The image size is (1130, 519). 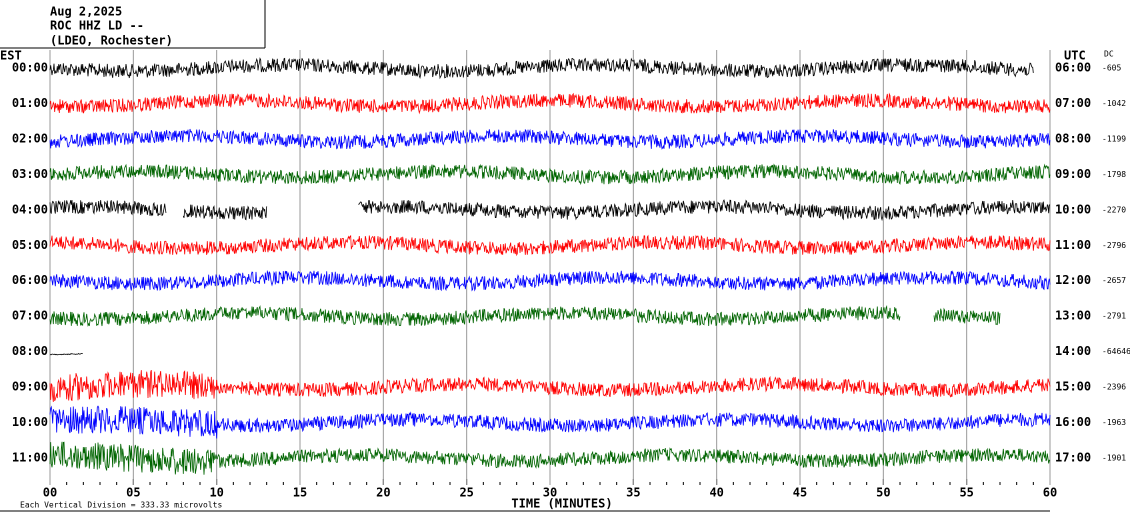 I want to click on x-tick-label: 05, so click(x=133, y=493).